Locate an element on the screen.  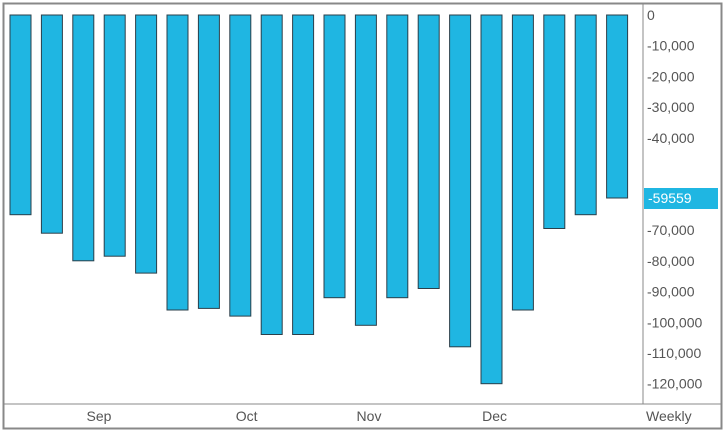
y-tick-label: -110,000 is located at coordinates (674, 353).